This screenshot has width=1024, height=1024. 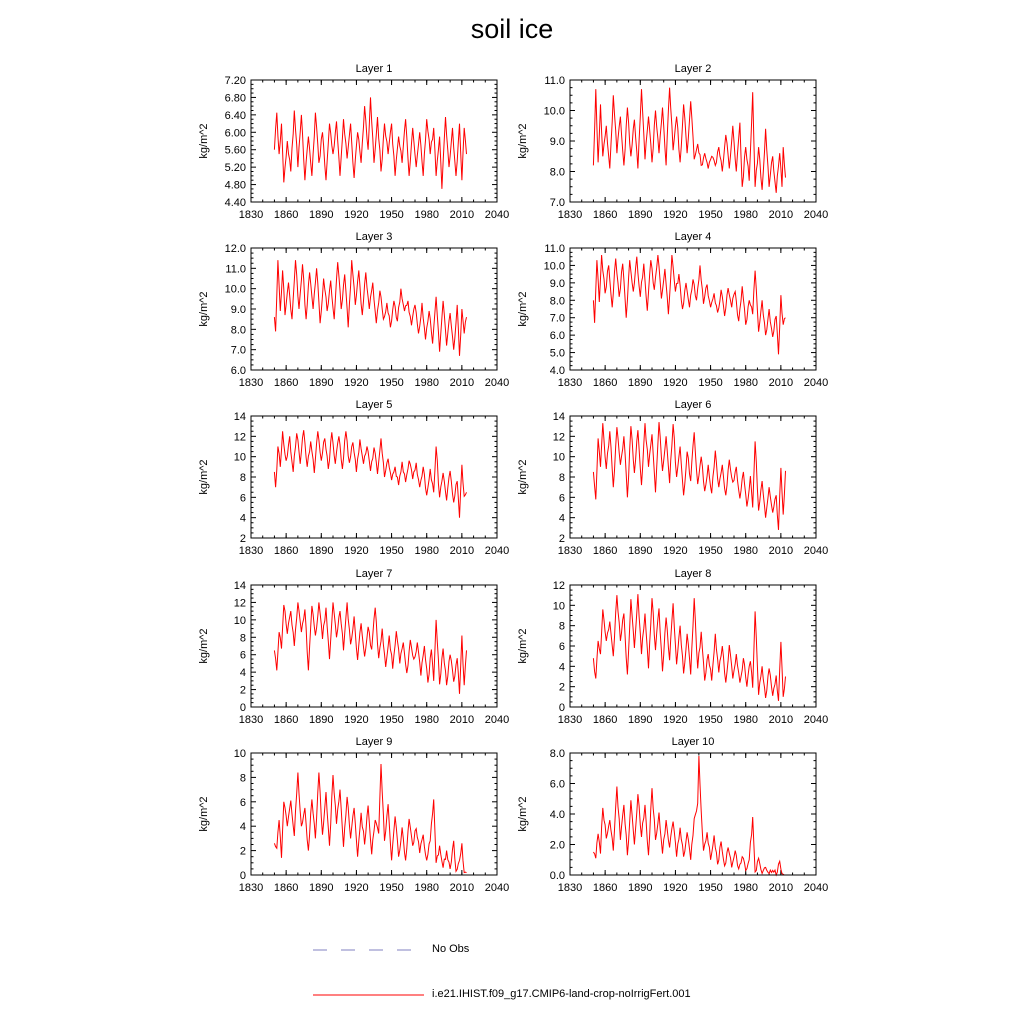 What do you see at coordinates (374, 742) in the screenshot?
I see `panel-title: Layer 9` at bounding box center [374, 742].